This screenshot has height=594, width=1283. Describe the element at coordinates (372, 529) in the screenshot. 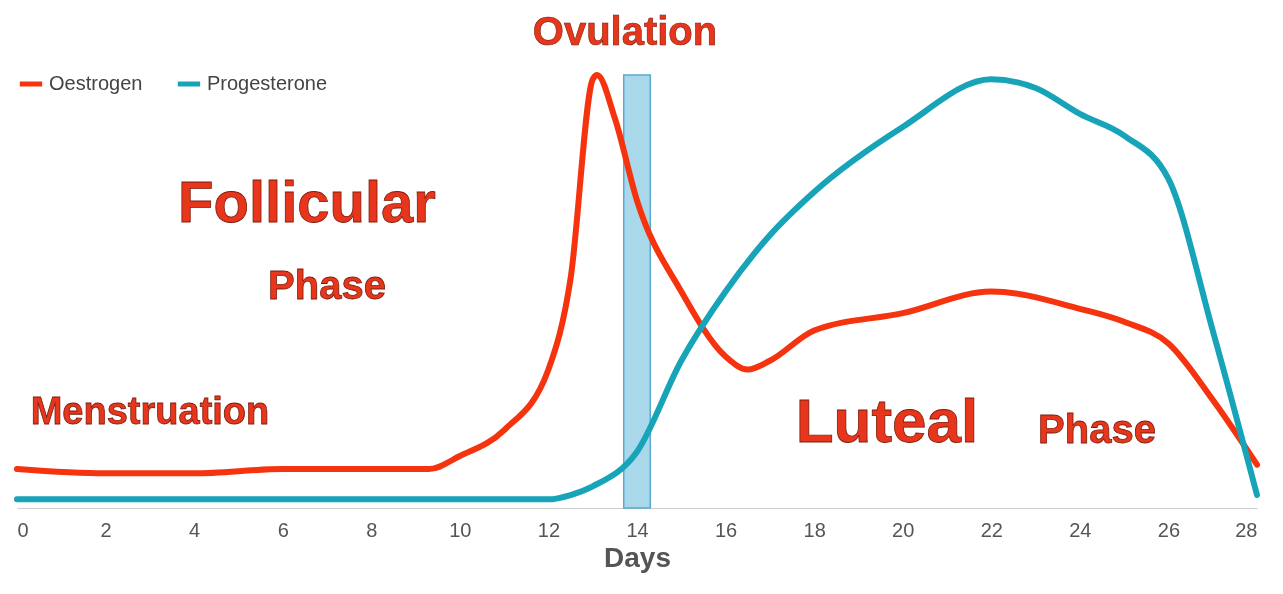

I see `x-tick-label: 8` at that location.